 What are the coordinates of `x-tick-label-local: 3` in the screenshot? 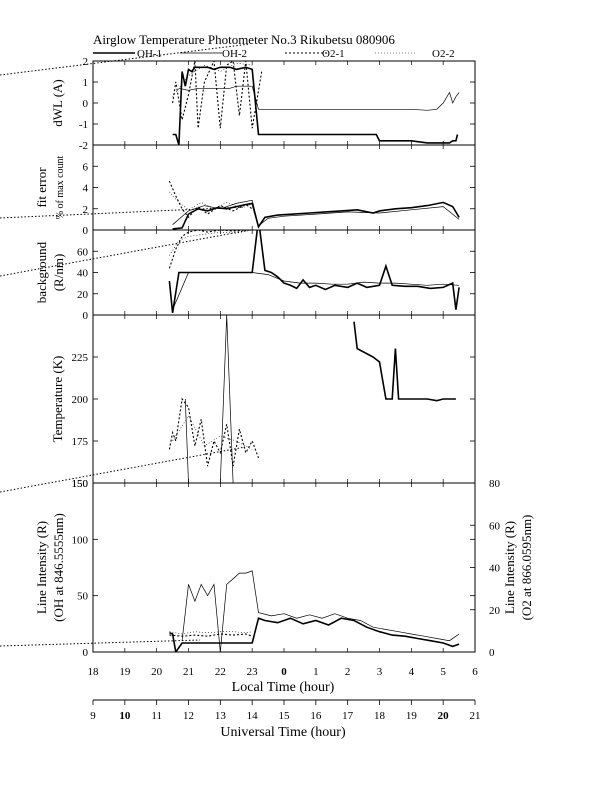 It's located at (380, 672).